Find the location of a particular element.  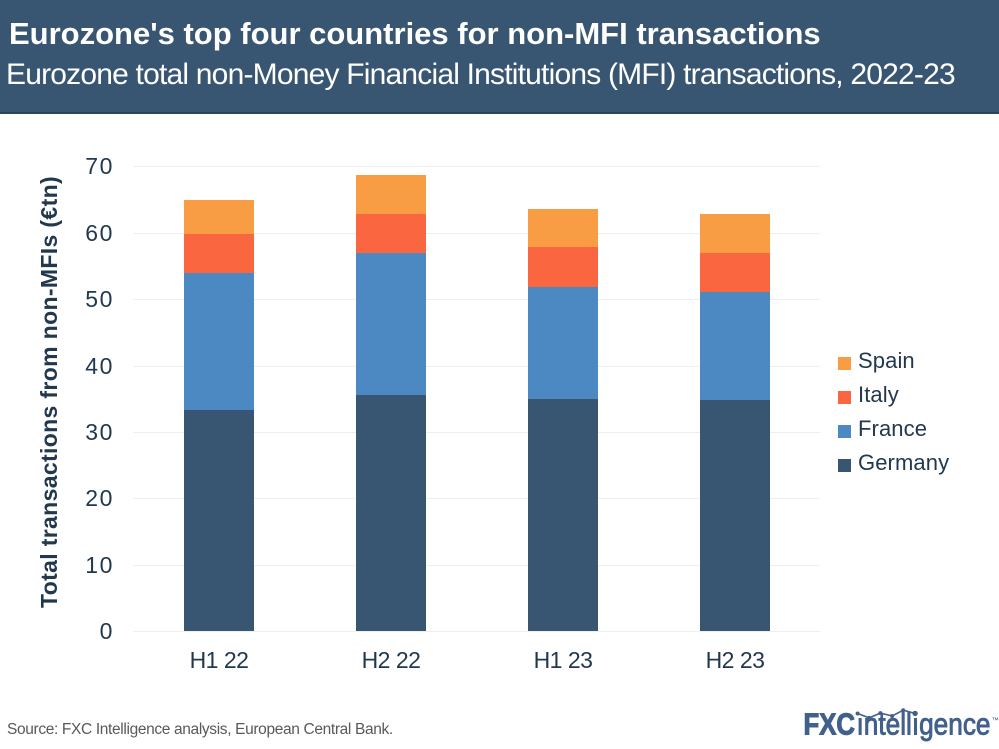

svg-text: ıntellıgence is located at coordinates (924, 724).